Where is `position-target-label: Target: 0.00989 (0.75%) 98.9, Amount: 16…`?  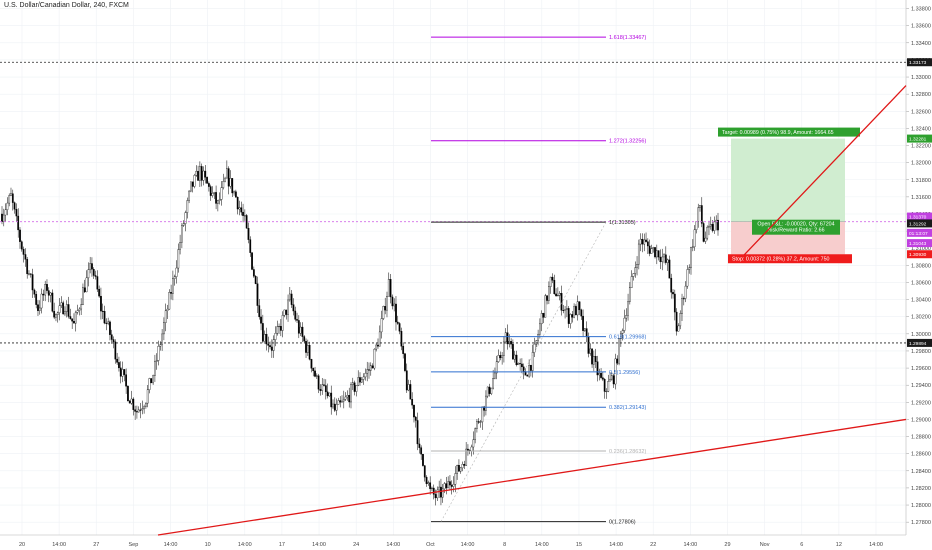
position-target-label: Target: 0.00989 (0.75%) 98.9, Amount: 16… is located at coordinates (778, 133).